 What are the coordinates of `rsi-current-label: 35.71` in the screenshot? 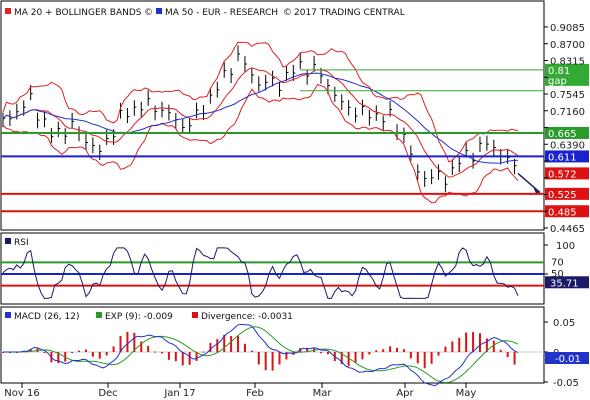 It's located at (564, 283).